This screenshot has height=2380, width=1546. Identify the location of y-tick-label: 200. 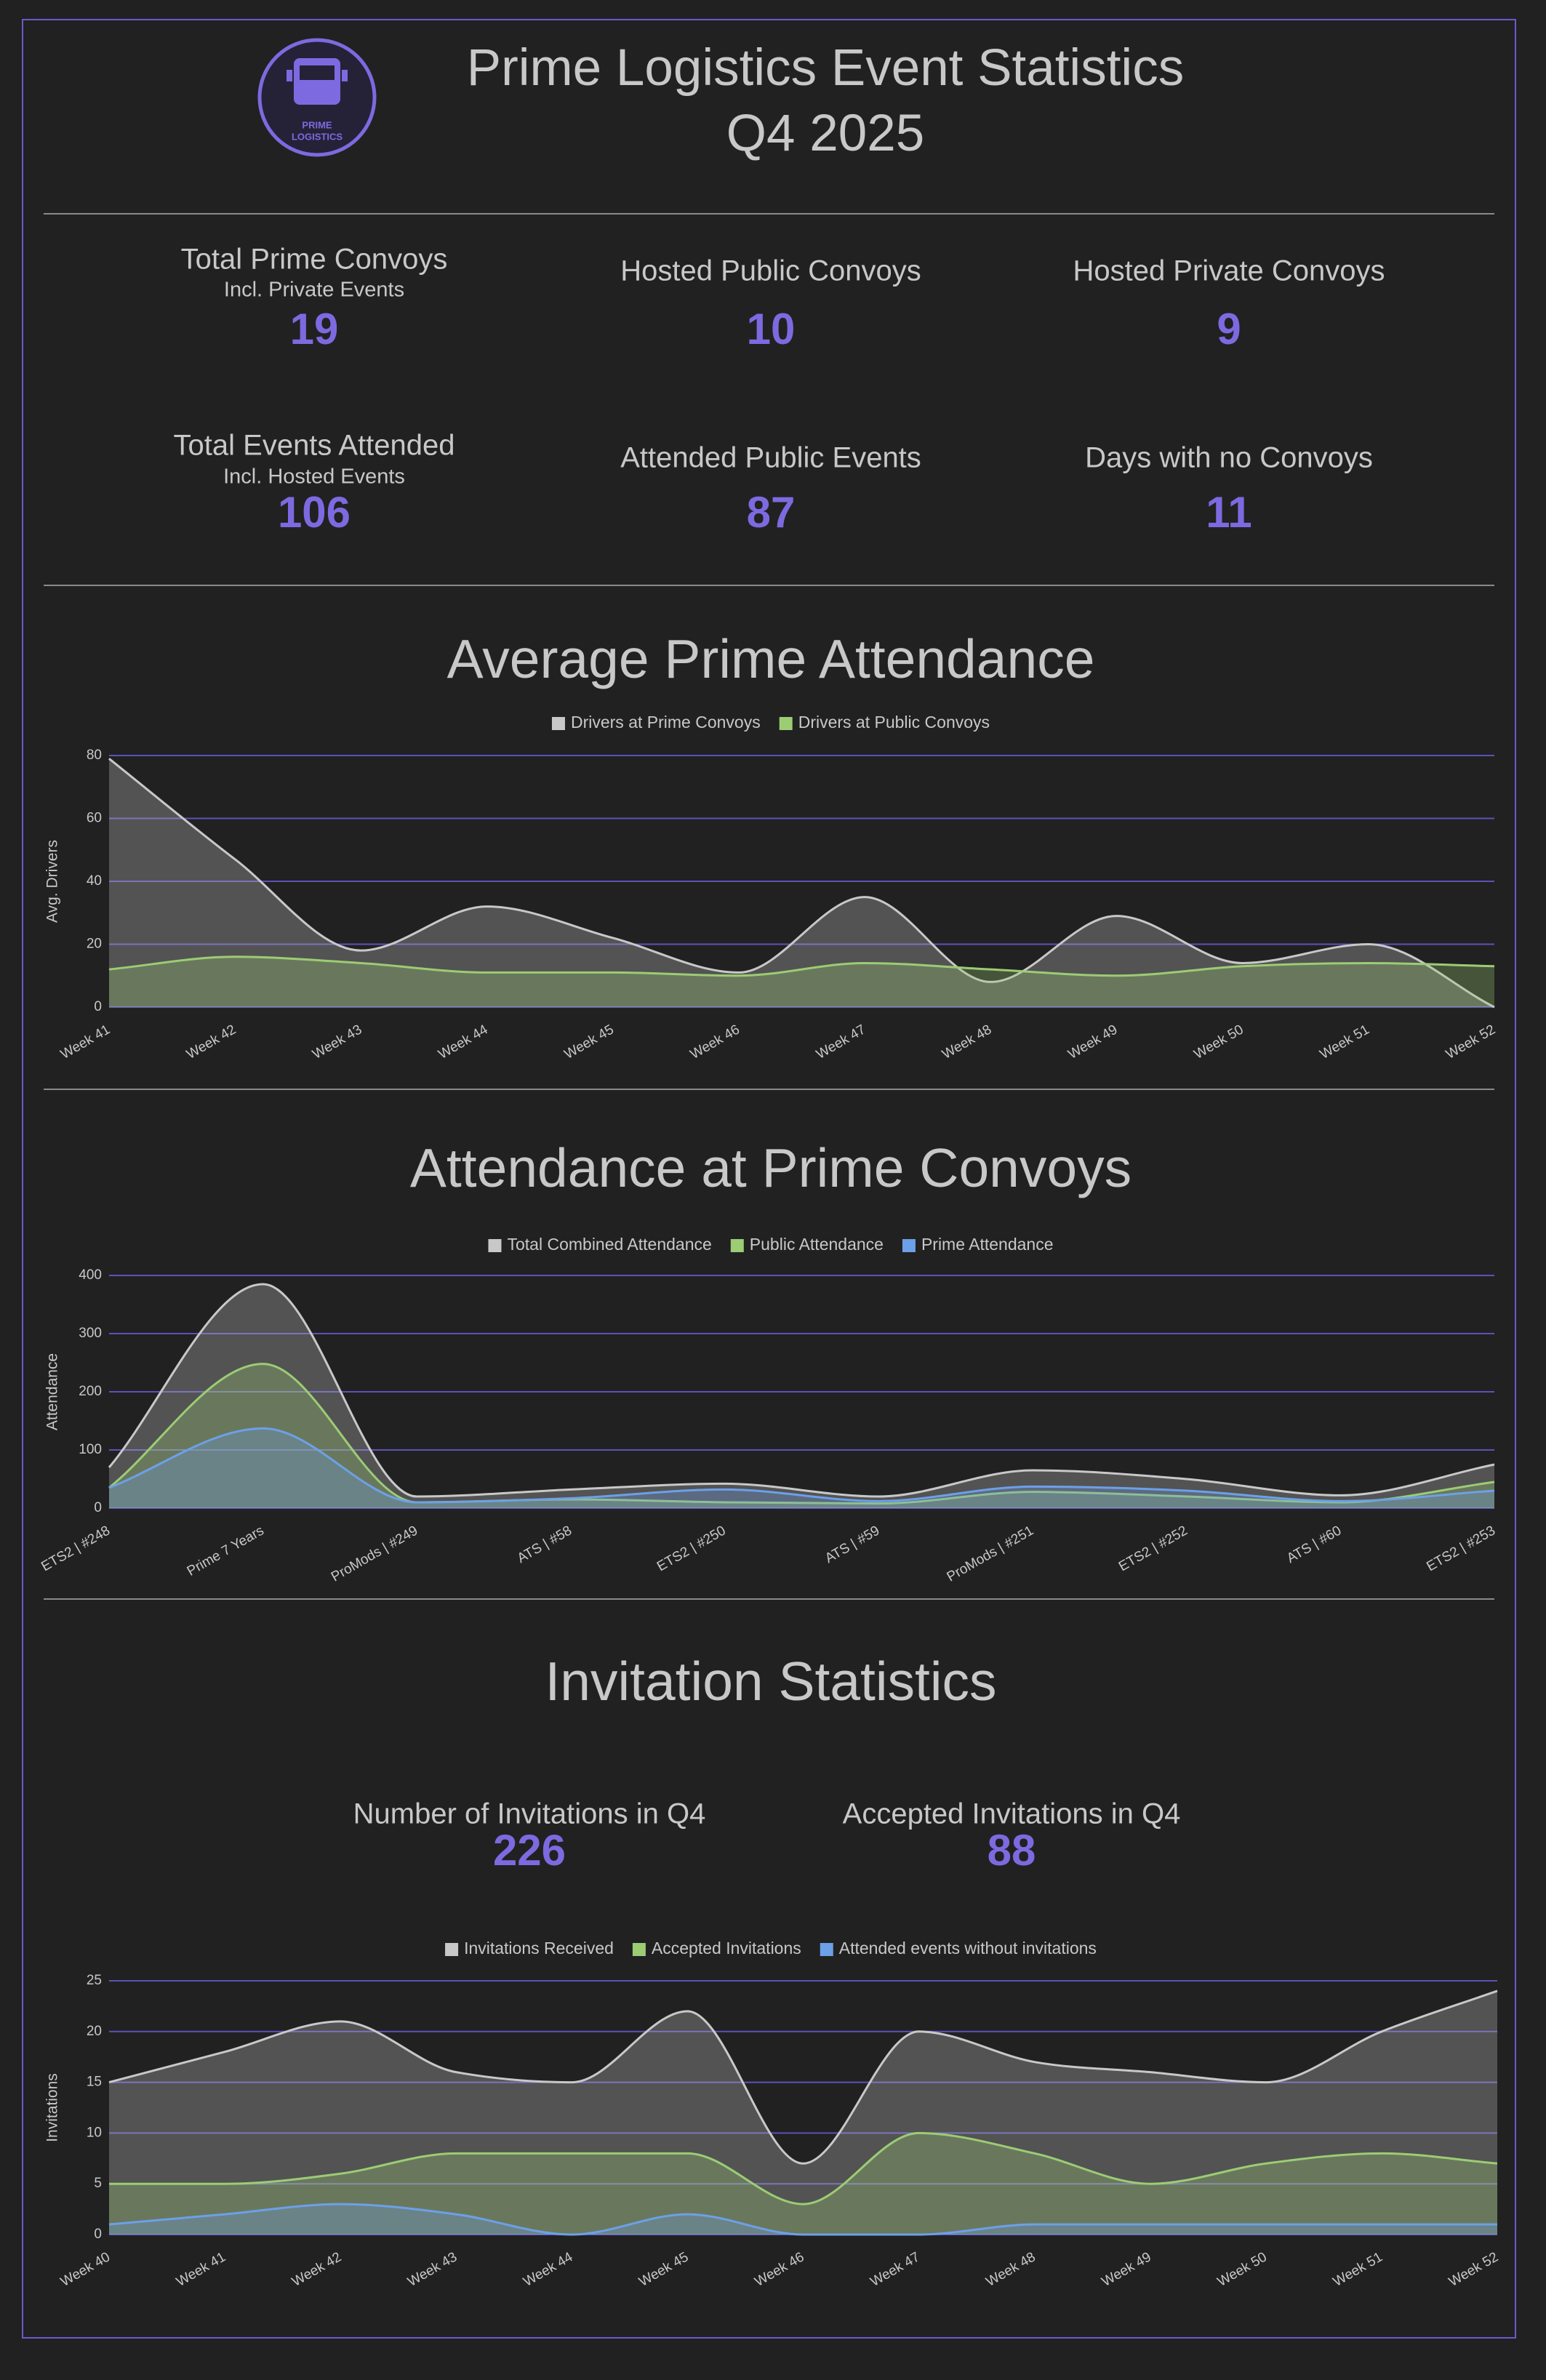
(90, 1391).